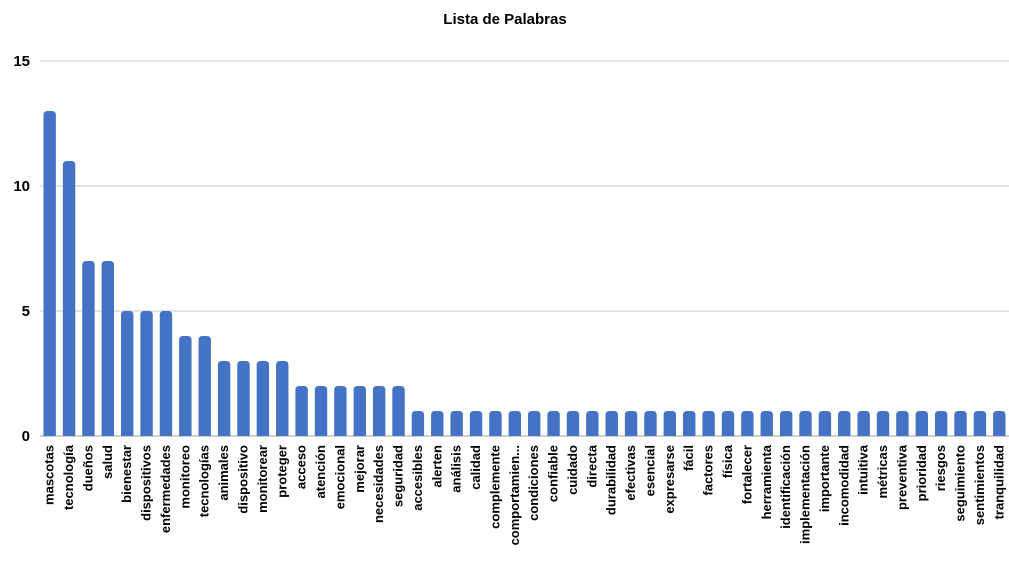  What do you see at coordinates (921, 473) in the screenshot?
I see `x-tick-label: prioridad` at bounding box center [921, 473].